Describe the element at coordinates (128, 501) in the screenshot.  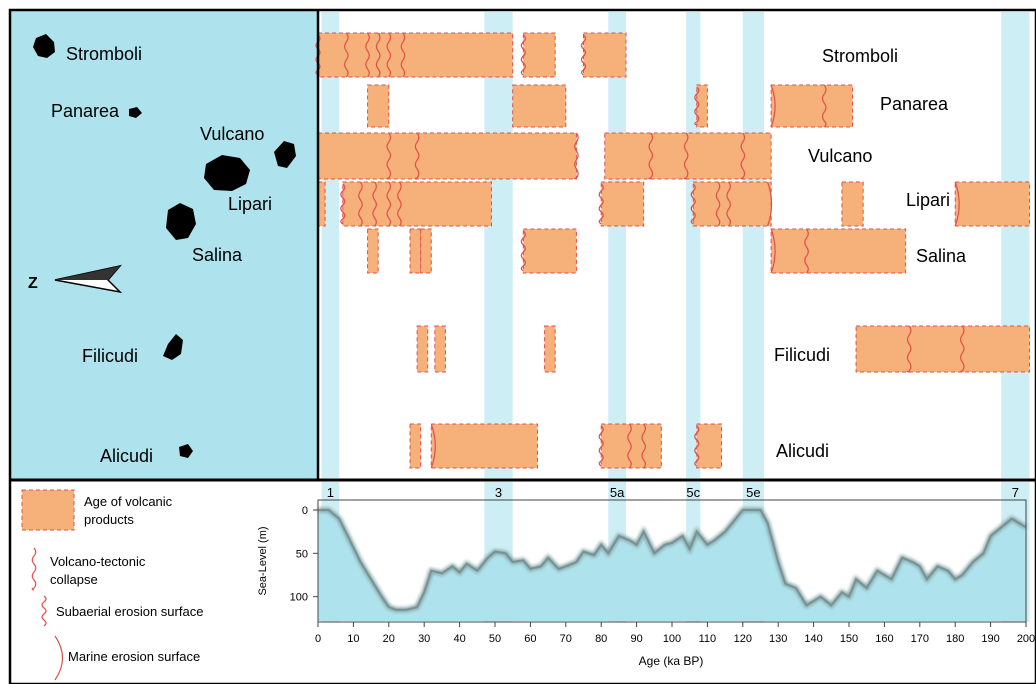
I see `legend-age-label-1: Age of volcanic` at that location.